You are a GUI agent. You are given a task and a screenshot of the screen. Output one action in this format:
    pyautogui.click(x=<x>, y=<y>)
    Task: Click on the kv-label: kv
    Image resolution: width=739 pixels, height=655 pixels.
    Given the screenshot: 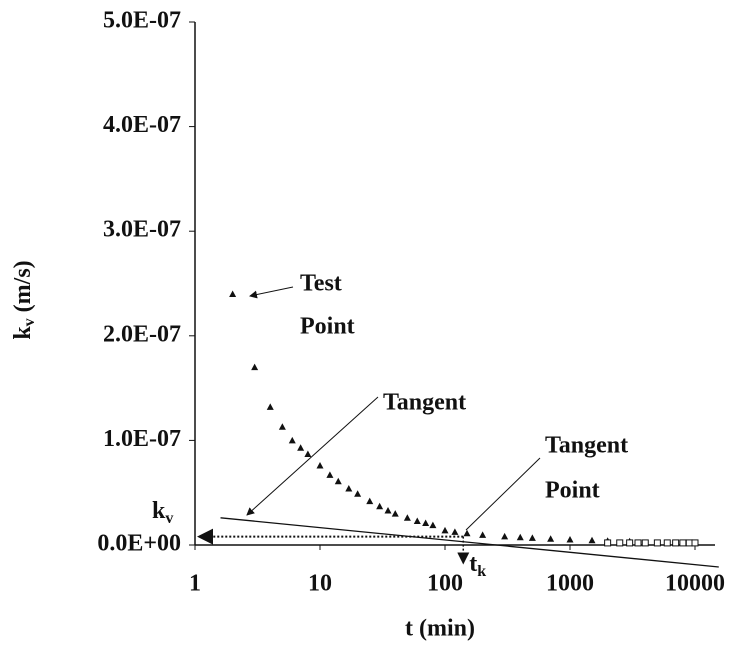 What is the action you would take?
    pyautogui.click(x=162, y=512)
    